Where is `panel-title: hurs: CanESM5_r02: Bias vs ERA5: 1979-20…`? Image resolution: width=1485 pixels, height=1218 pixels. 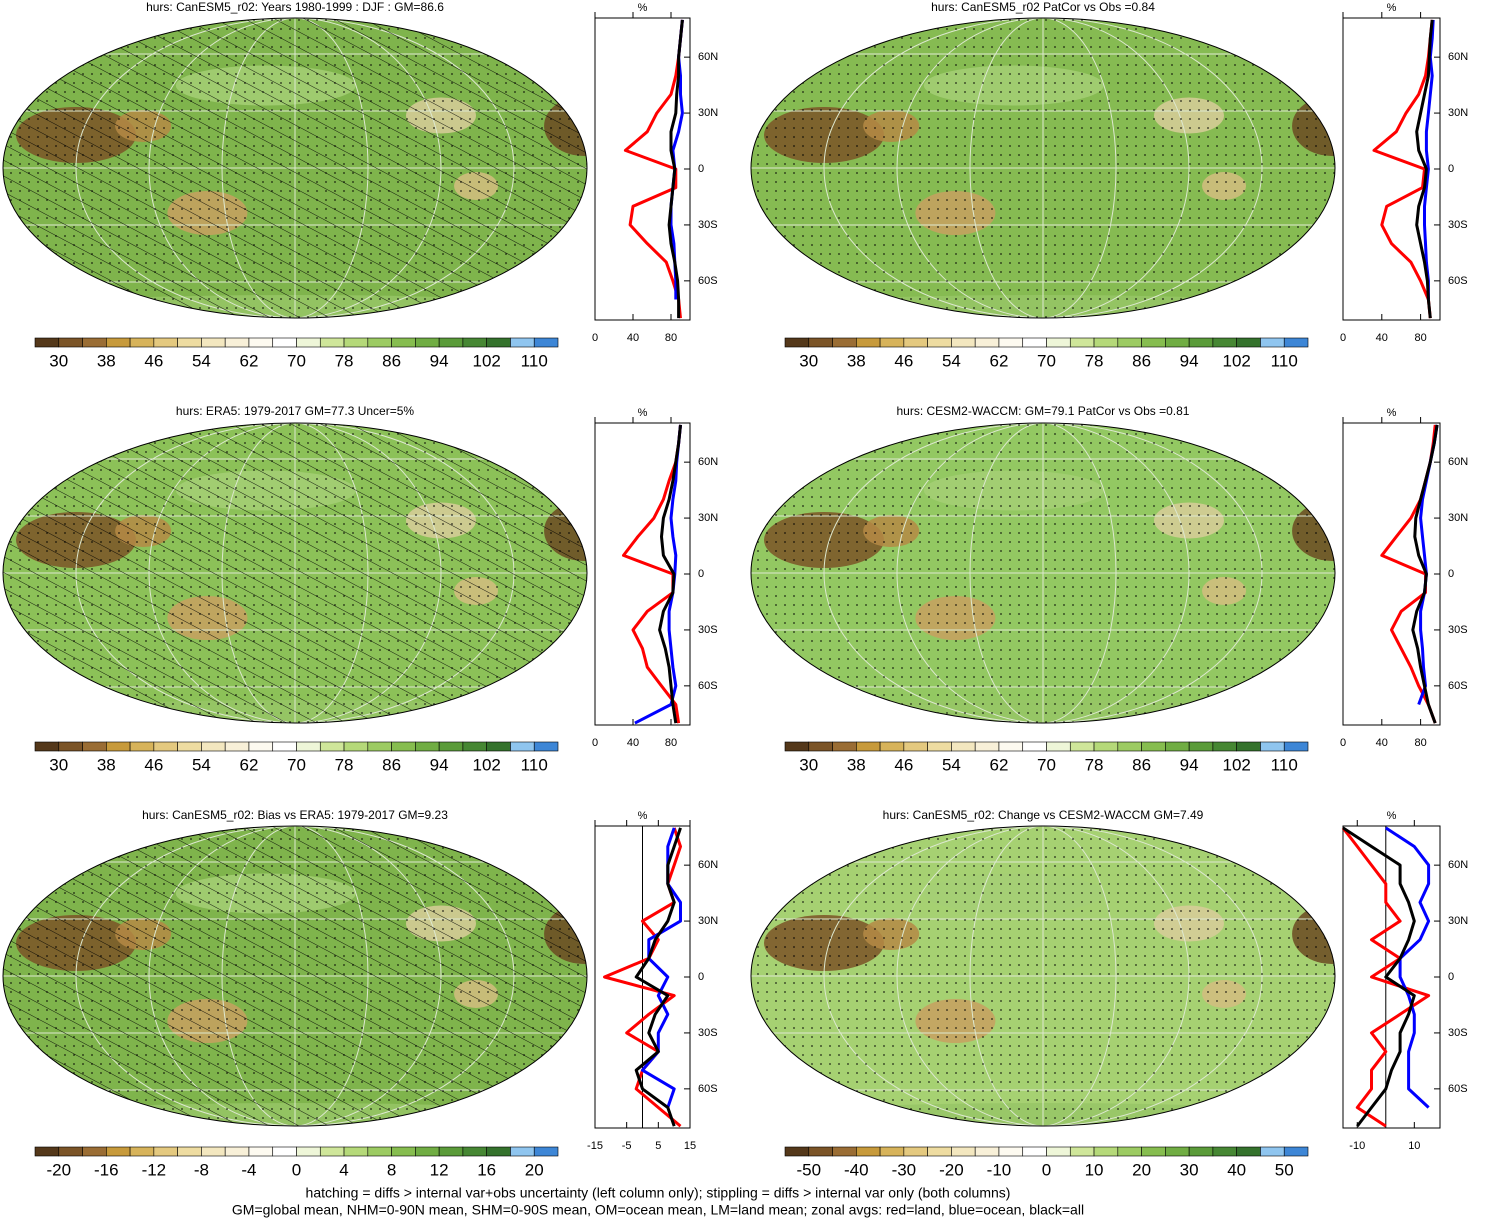
panel-title: hurs: CanESM5_r02: Bias vs ERA5: 1979-20… is located at coordinates (295, 815).